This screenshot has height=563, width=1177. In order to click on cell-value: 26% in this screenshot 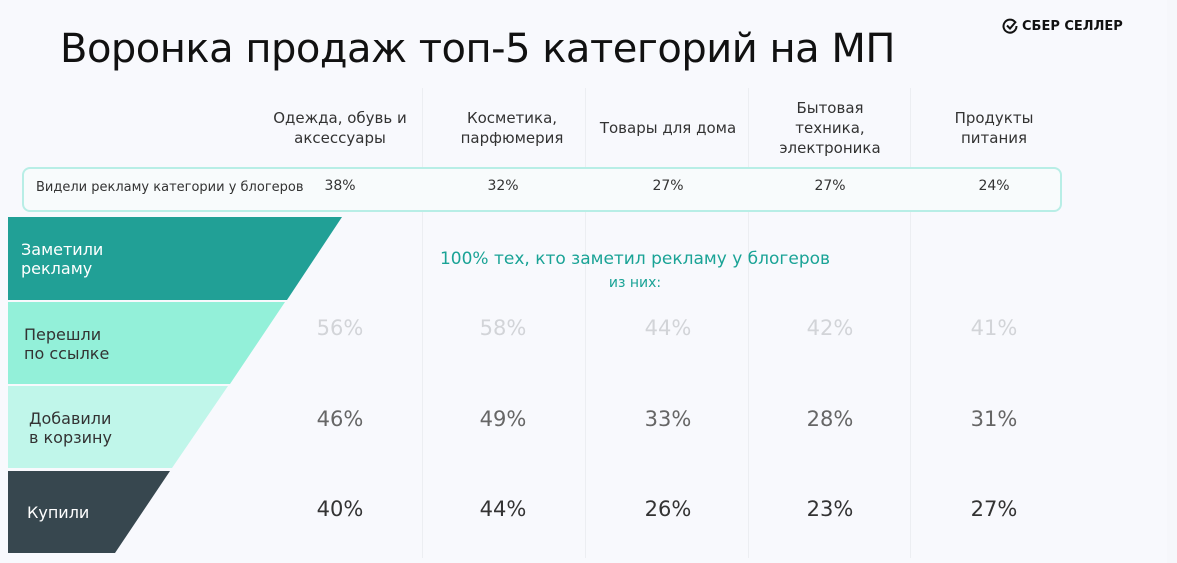, I will do `click(668, 509)`.